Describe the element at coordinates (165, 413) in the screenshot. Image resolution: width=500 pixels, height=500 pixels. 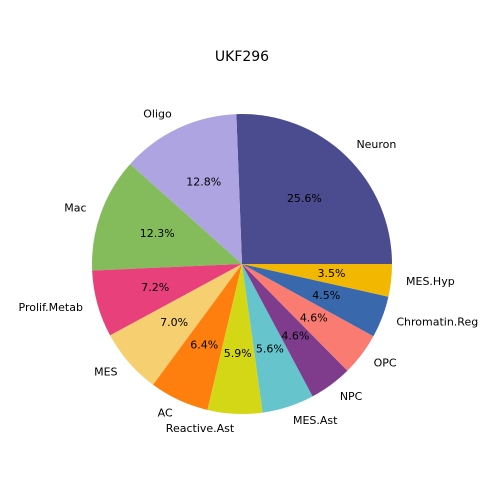
I see `slice-label: AC` at that location.